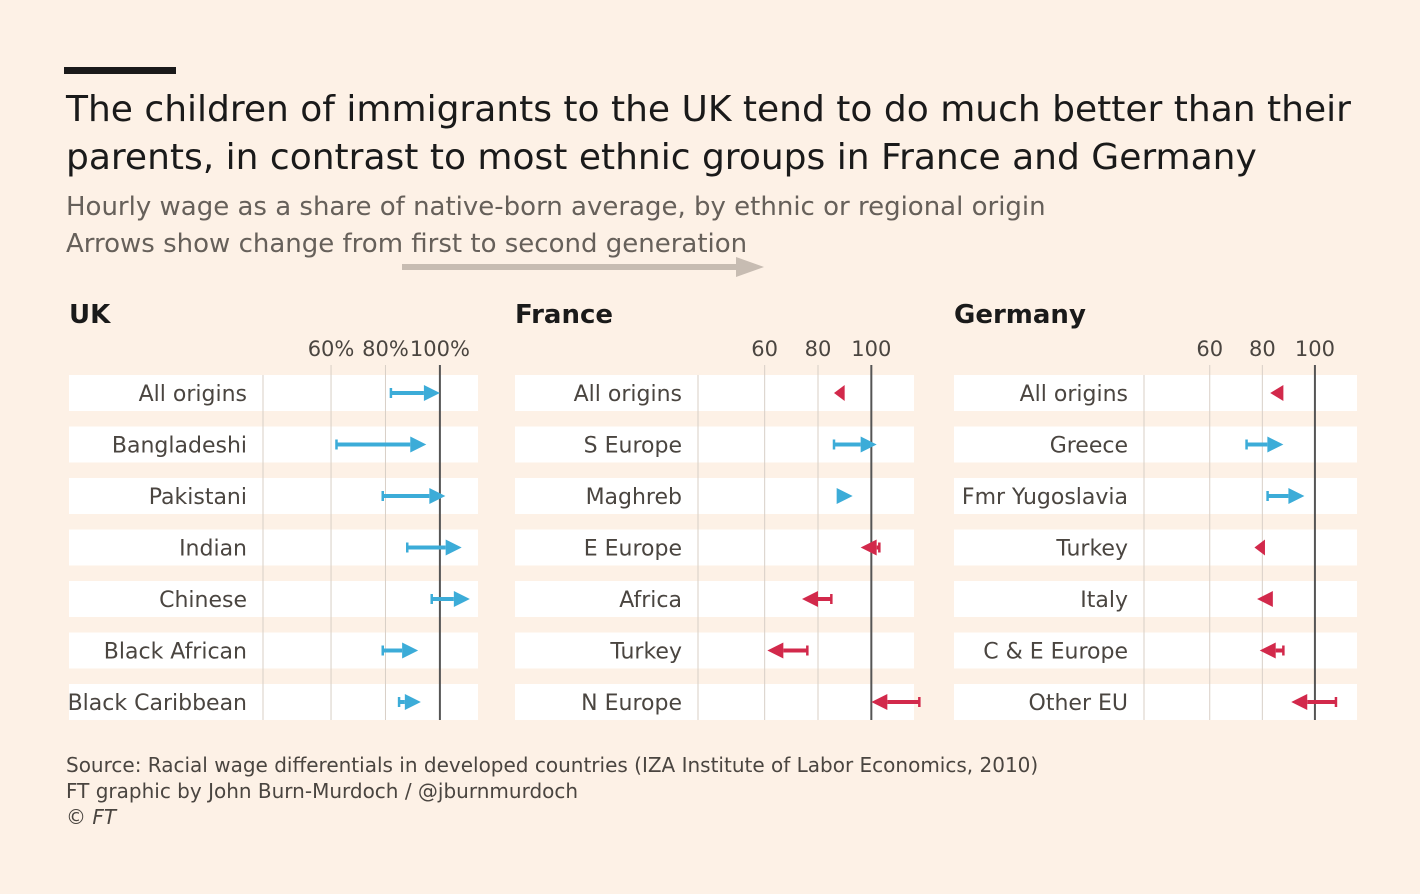  What do you see at coordinates (1155, 444) in the screenshot?
I see `germany-row-bg-greece` at bounding box center [1155, 444].